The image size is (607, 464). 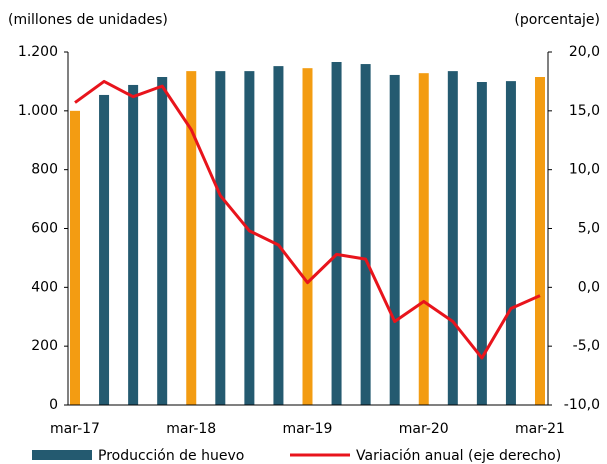 I want to click on y-tick-label: 1.000, so click(x=38, y=111).